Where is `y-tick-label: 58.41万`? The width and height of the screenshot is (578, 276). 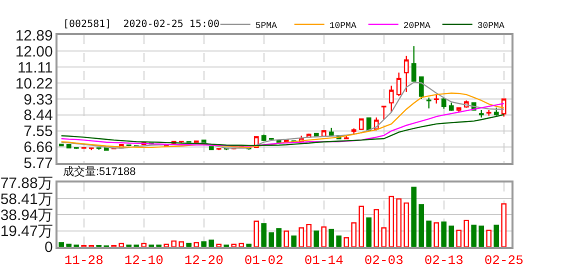 y-tick-label: 58.41万 is located at coordinates (26, 199).